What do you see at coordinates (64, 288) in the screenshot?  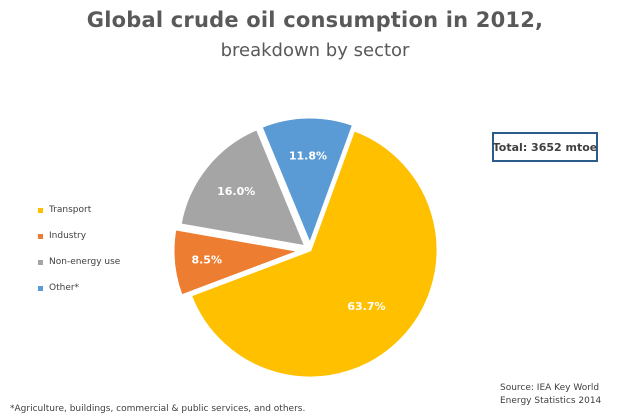 I see `legend-label-other: Other*` at bounding box center [64, 288].